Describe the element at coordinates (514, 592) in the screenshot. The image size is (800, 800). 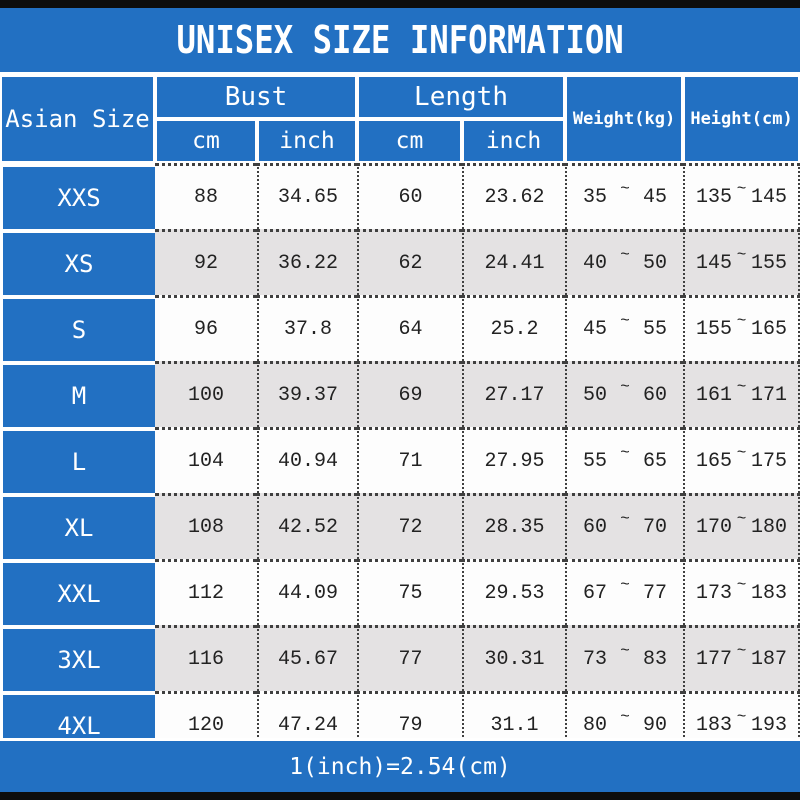
I see `length-inch-cell: 29.53` at that location.